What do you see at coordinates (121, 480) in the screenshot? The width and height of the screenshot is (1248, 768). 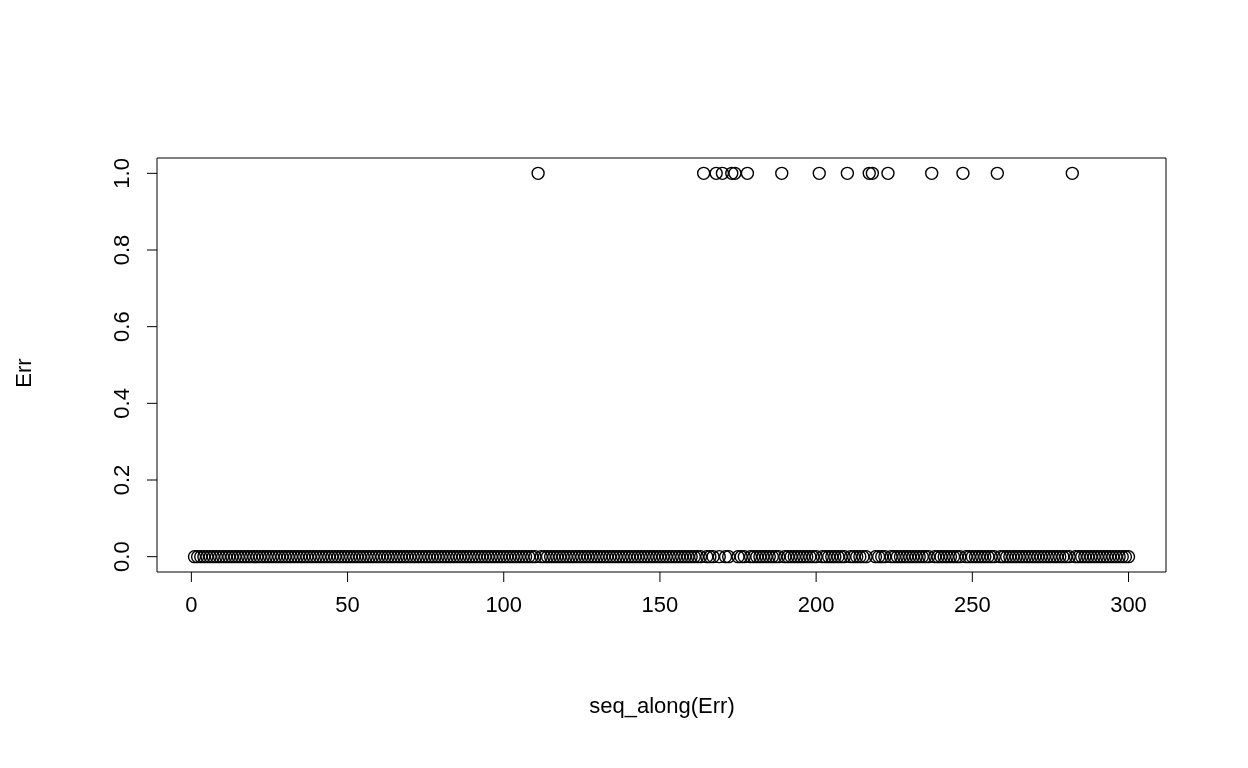 I see `y-tick-label: 0.2` at bounding box center [121, 480].